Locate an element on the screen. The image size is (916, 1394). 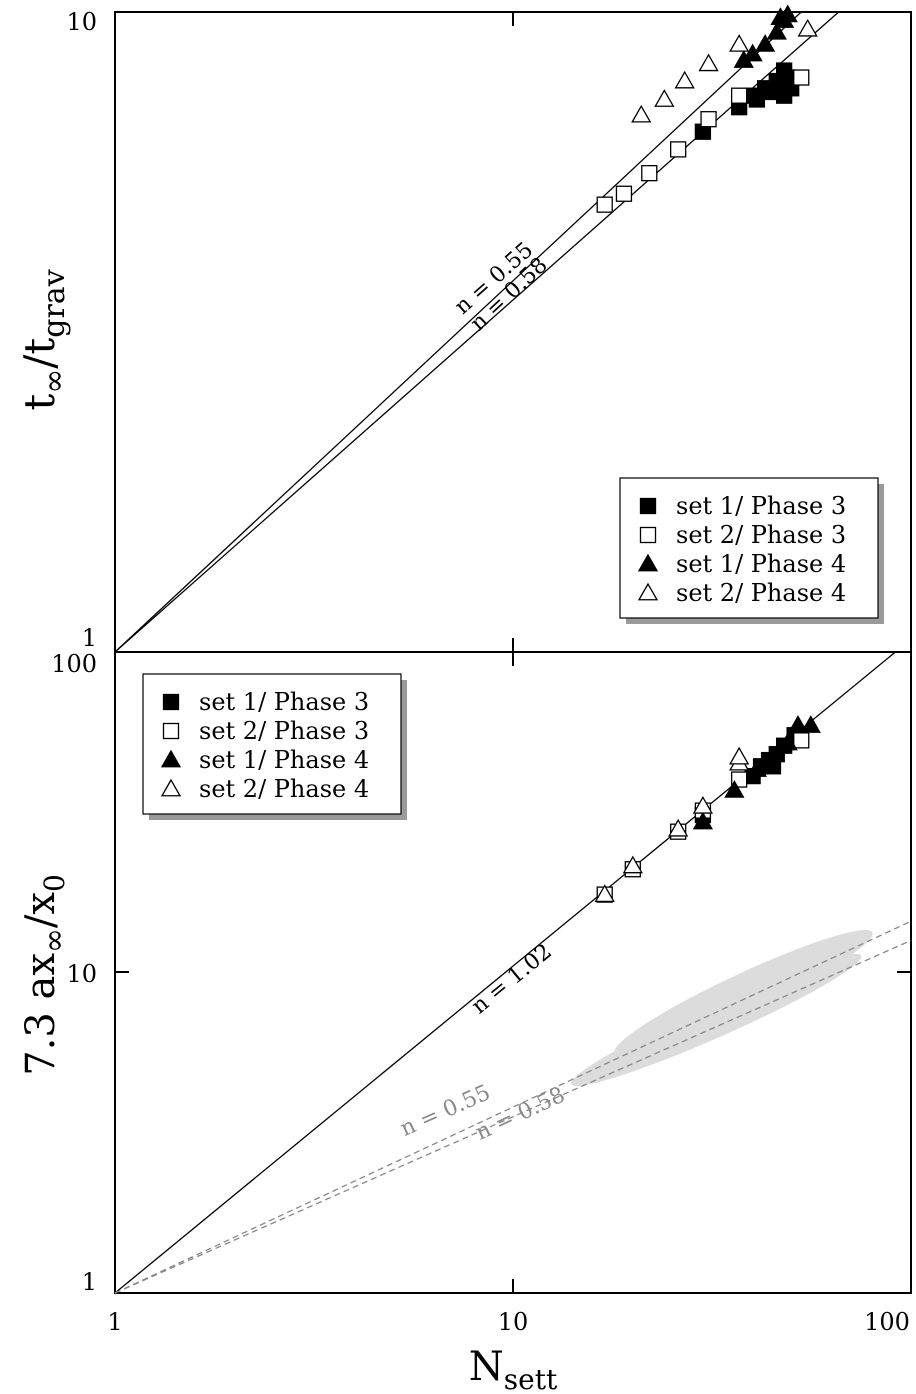
top-legend-label-2: set 1/ Phase 4 is located at coordinates (761, 564).